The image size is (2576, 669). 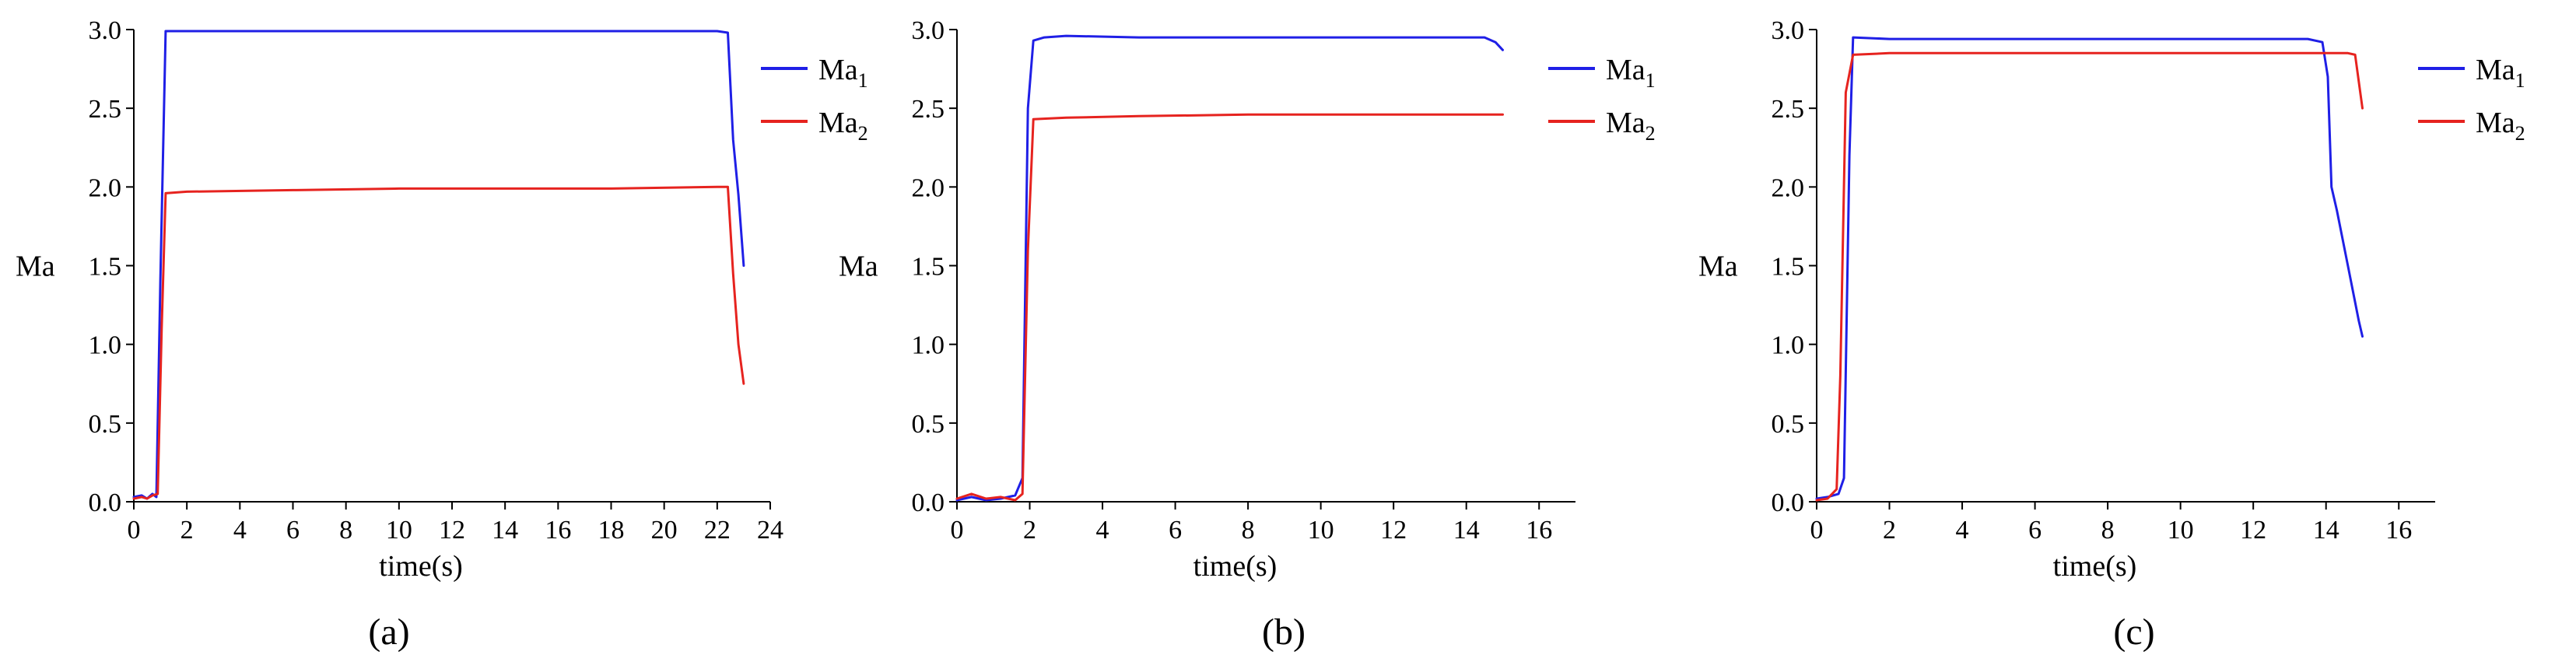 What do you see at coordinates (717, 530) in the screenshot?
I see `x-tick-label: 22` at bounding box center [717, 530].